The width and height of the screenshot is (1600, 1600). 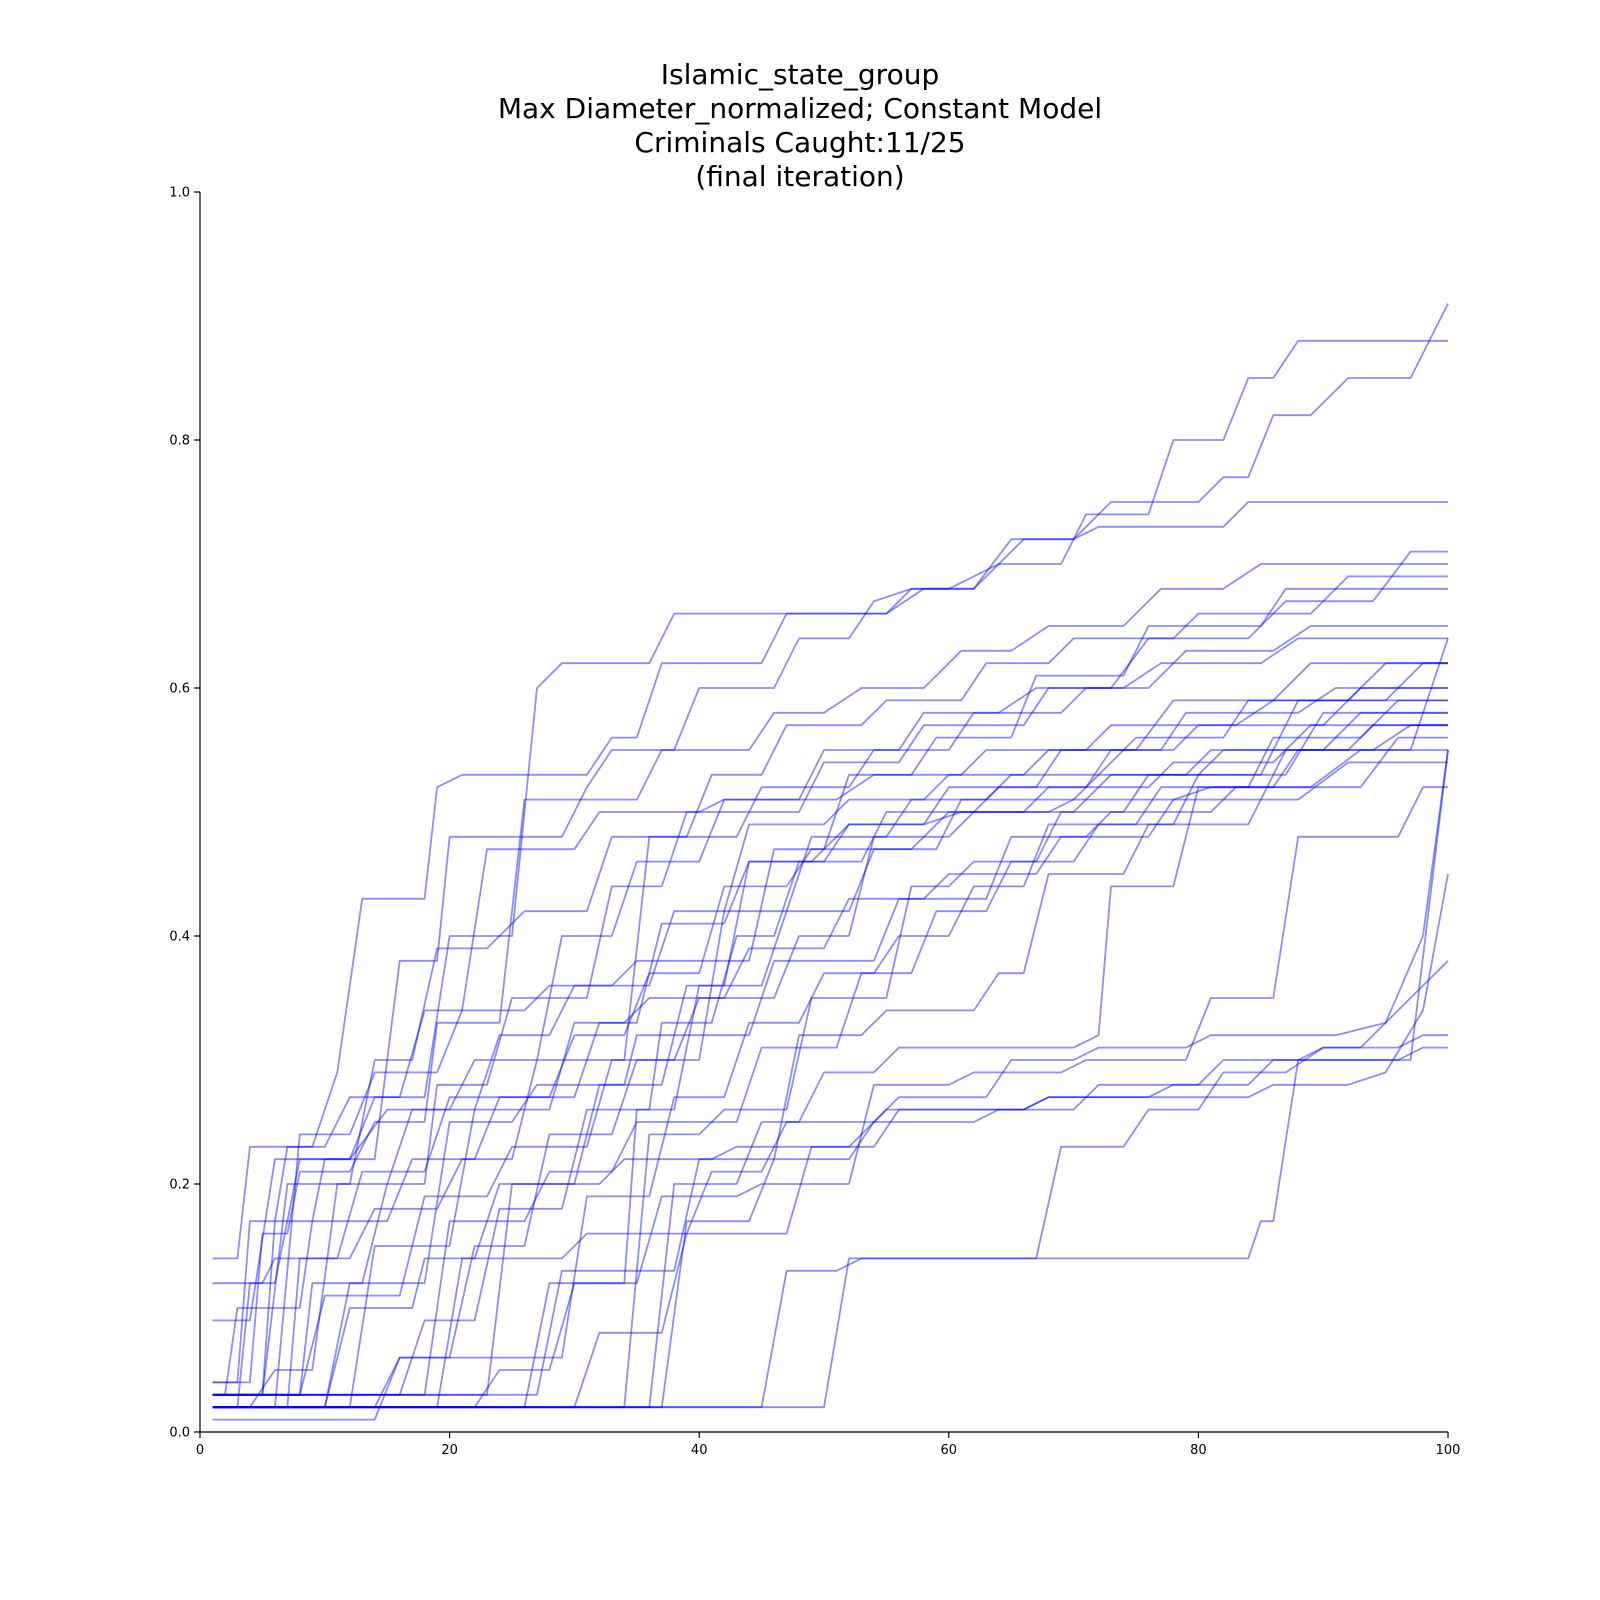 I want to click on x-tick-label: 0, so click(x=200, y=1450).